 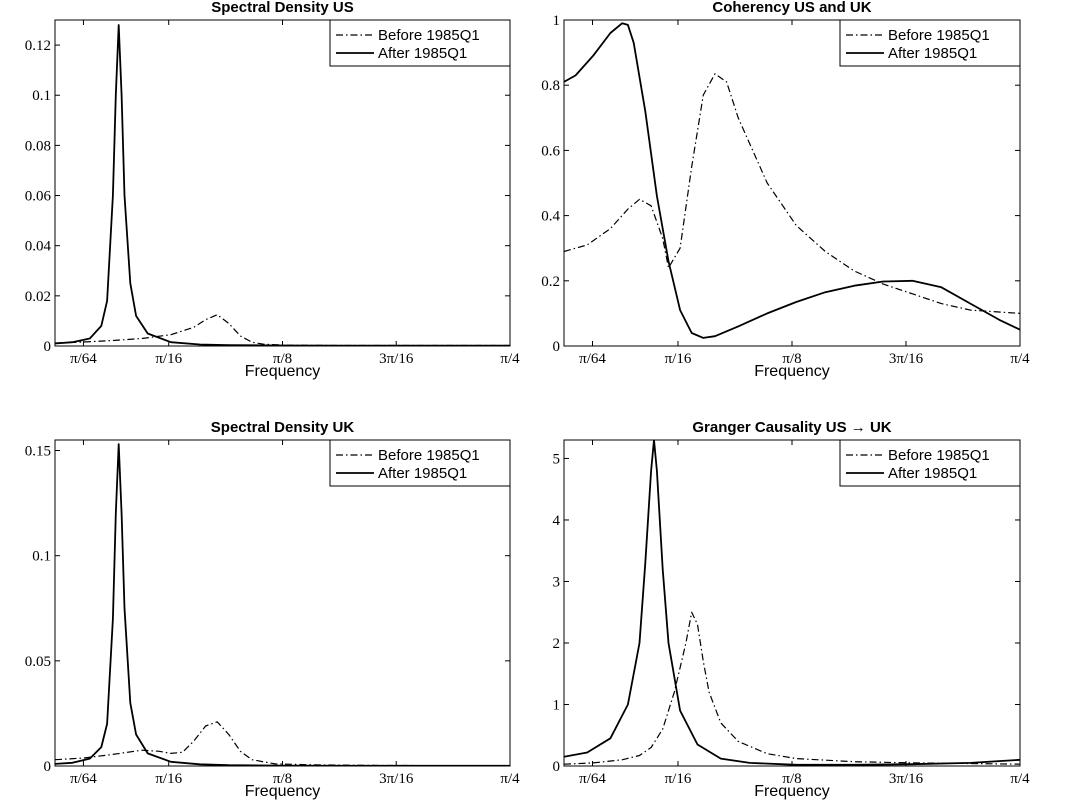 I want to click on y-tick-label: 3, so click(x=557, y=582).